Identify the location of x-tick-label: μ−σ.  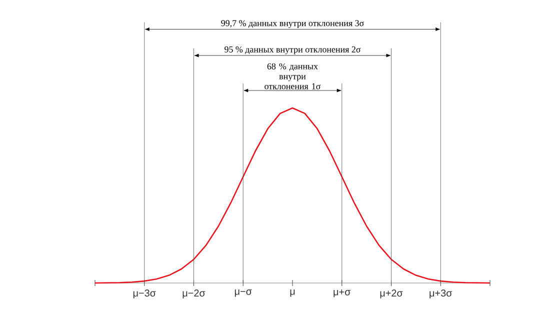
(243, 293).